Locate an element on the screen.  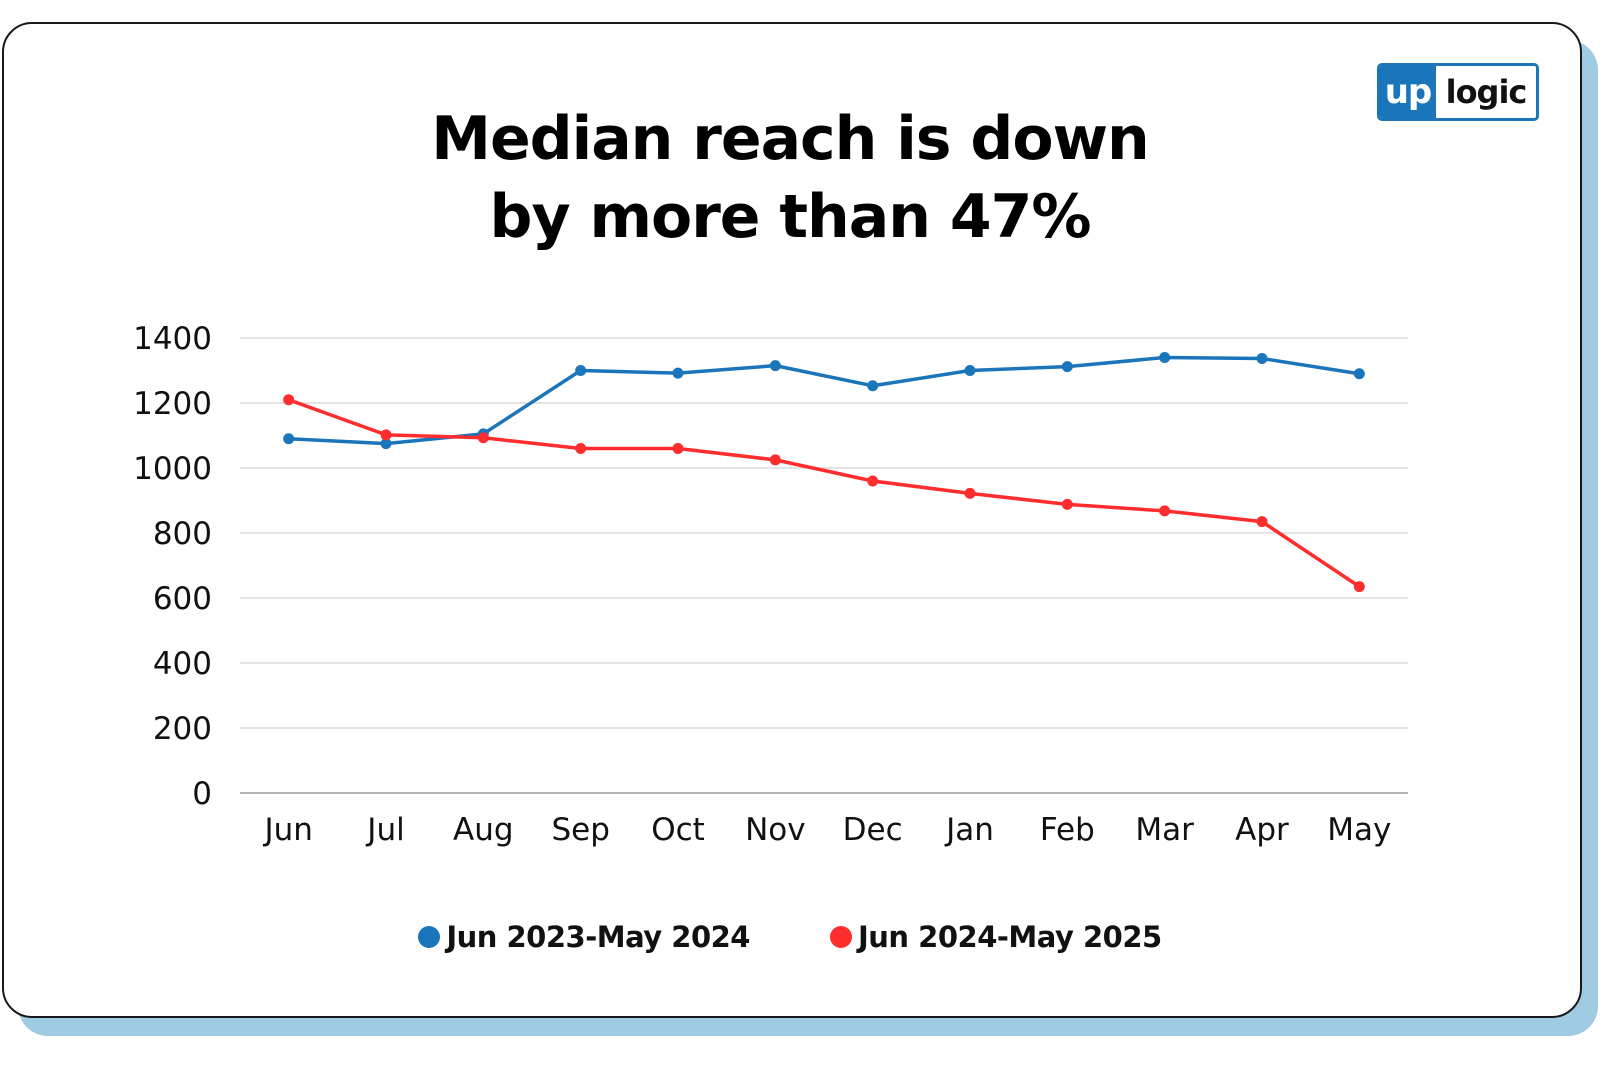
legend-item-series-2: Jun 2024-May 2025 is located at coordinates (996, 937).